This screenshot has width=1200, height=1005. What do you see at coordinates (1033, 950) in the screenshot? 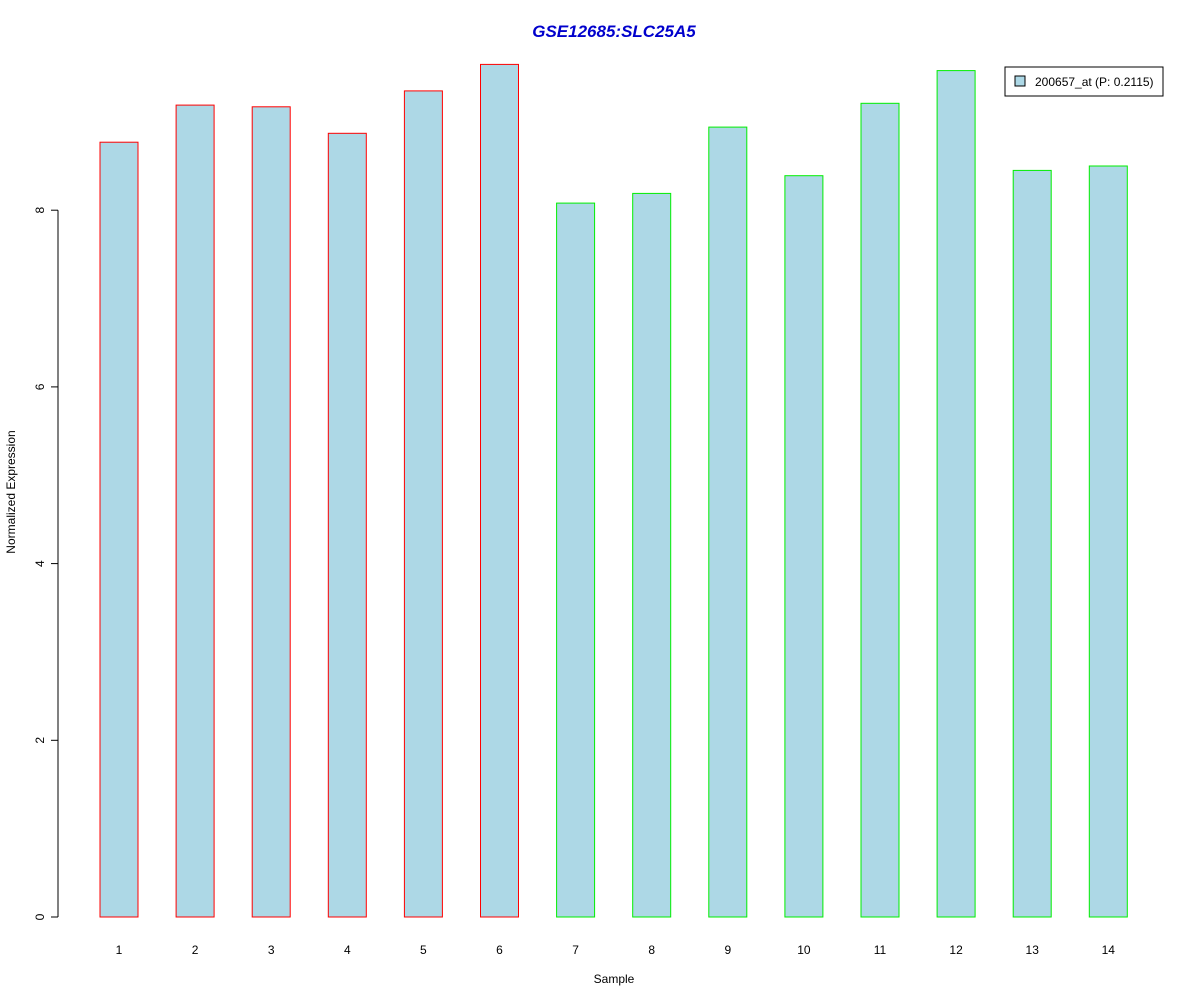
I see `x-tick-label: 13` at bounding box center [1033, 950].